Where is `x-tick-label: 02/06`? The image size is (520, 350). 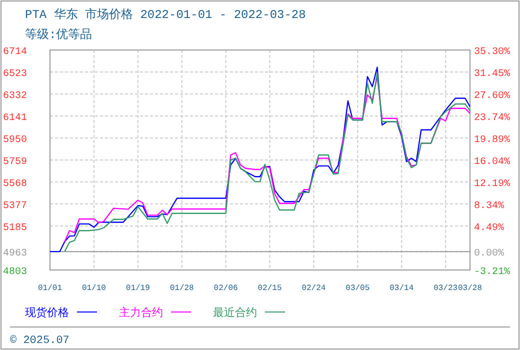 x-tick-label: 02/06 is located at coordinates (226, 288).